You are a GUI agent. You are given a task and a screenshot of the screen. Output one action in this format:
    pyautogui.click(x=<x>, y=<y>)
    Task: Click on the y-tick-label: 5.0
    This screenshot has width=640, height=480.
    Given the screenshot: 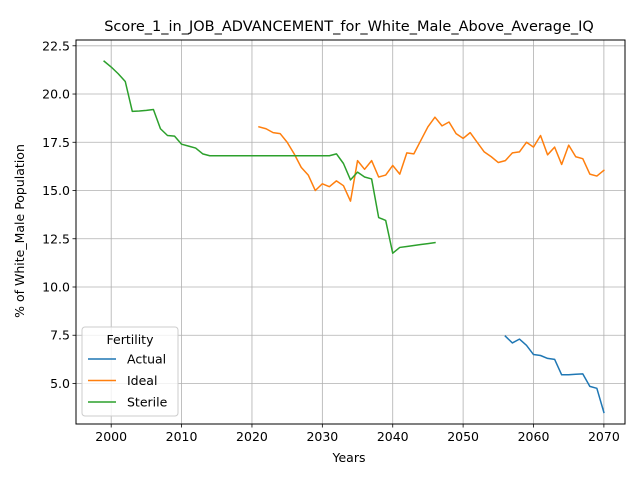 What is the action you would take?
    pyautogui.click(x=60, y=383)
    